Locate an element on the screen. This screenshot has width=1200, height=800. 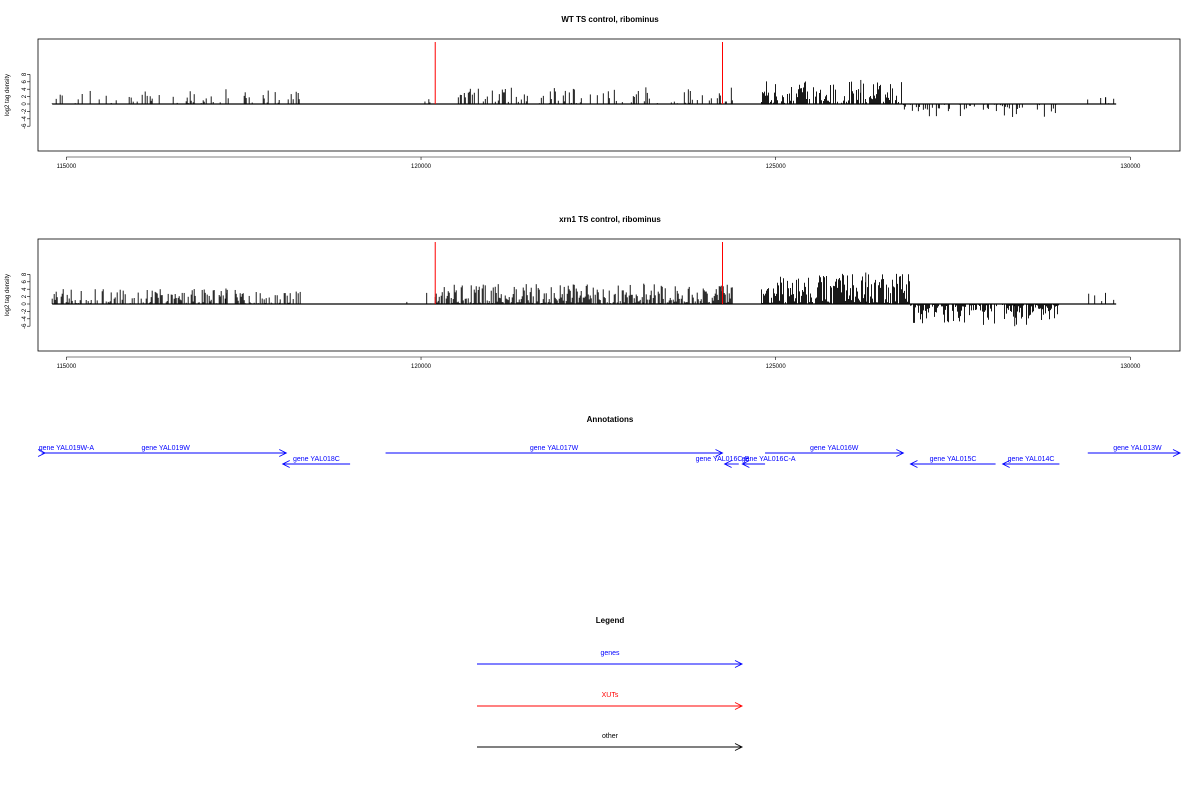
gene-annotation: gene YAL019W-A is located at coordinates (66, 451).